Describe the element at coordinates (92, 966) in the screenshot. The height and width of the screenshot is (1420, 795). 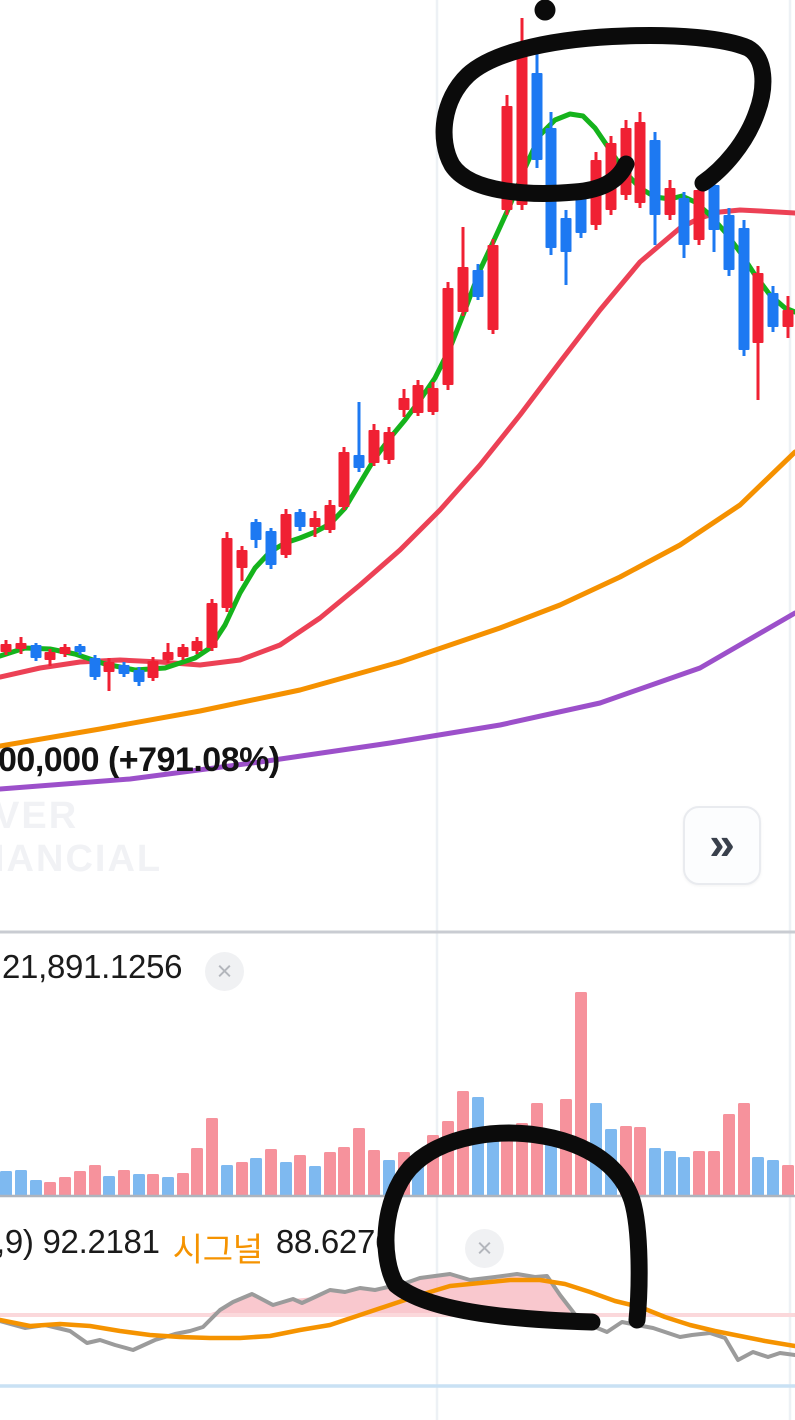
I see `volume-indicator-value: 21,891.1256` at that location.